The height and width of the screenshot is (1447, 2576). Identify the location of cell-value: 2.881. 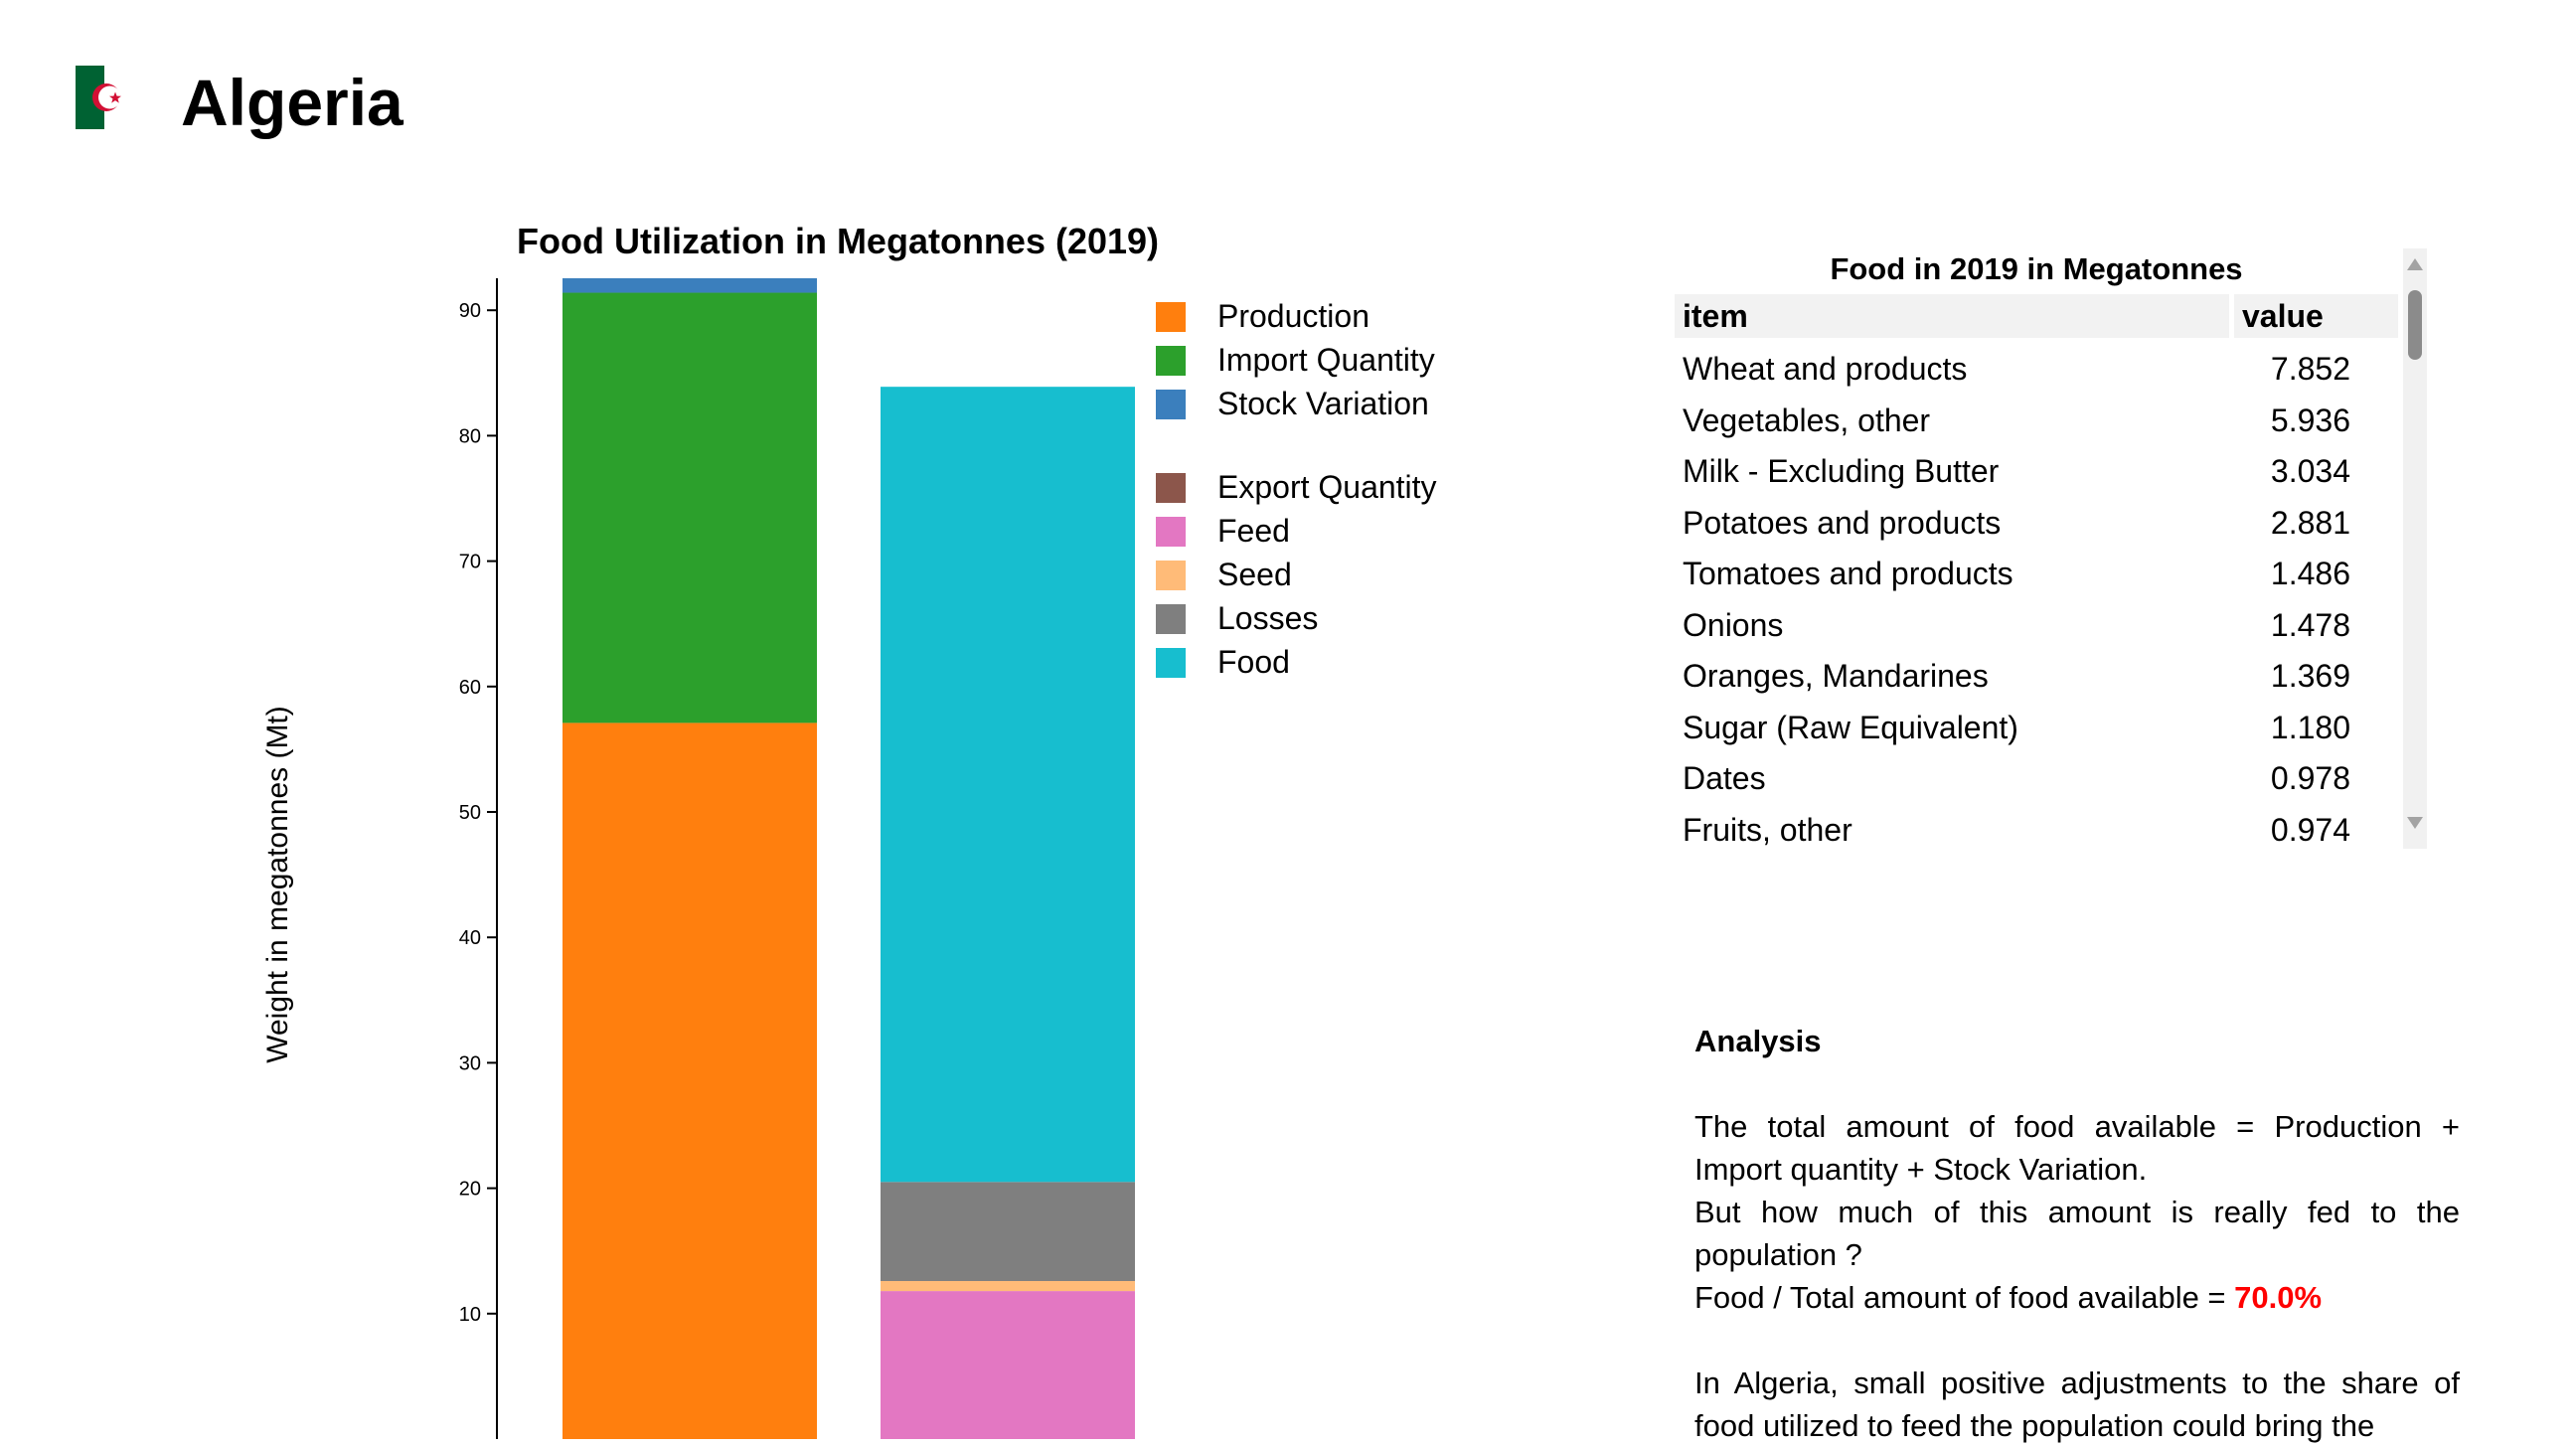
(2310, 522).